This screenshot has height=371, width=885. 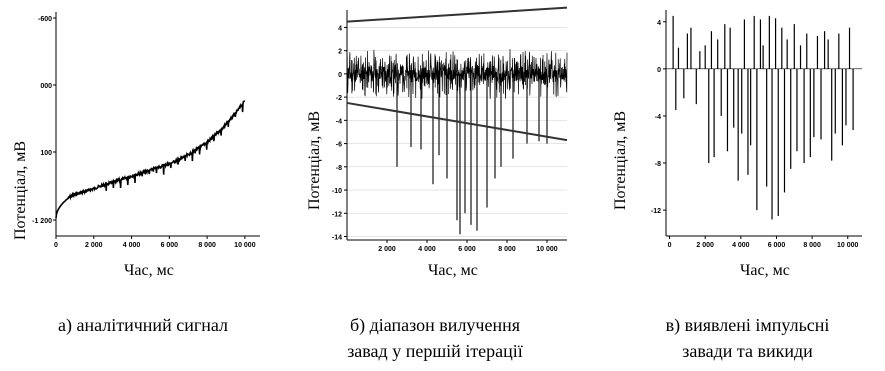 What do you see at coordinates (435, 351) in the screenshot?
I see `chart-b-caption-line2: завад у першій ітерації` at bounding box center [435, 351].